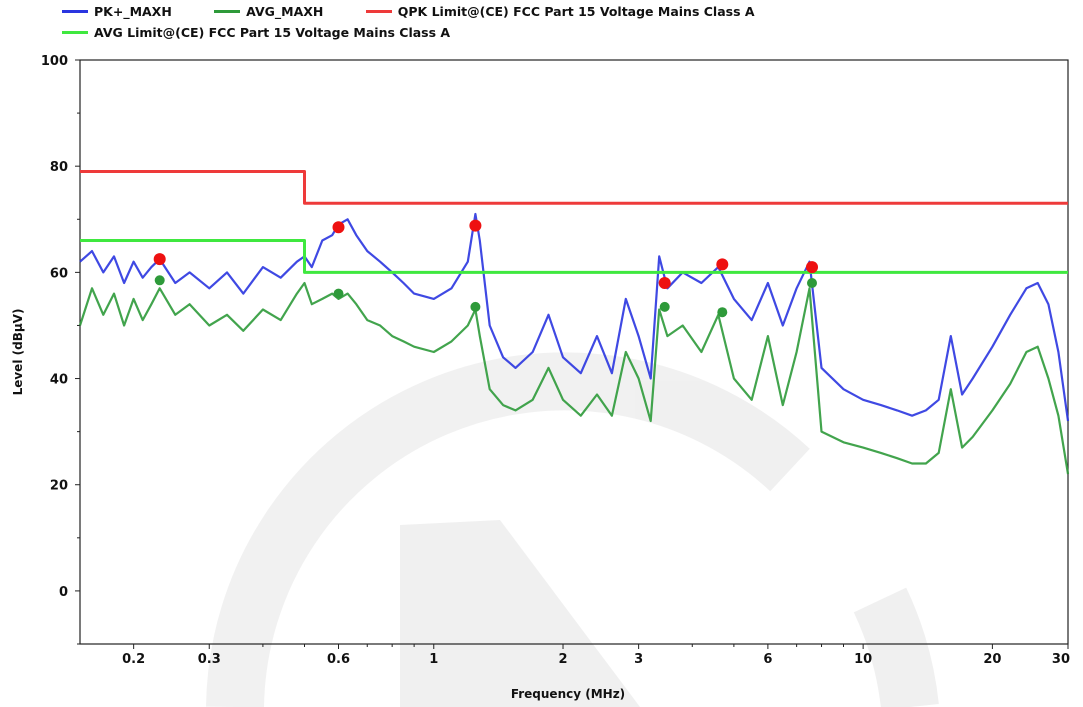 The height and width of the screenshot is (707, 1083). Describe the element at coordinates (133, 11) in the screenshot. I see `legend-label-pk: PK+_MAXH` at that location.